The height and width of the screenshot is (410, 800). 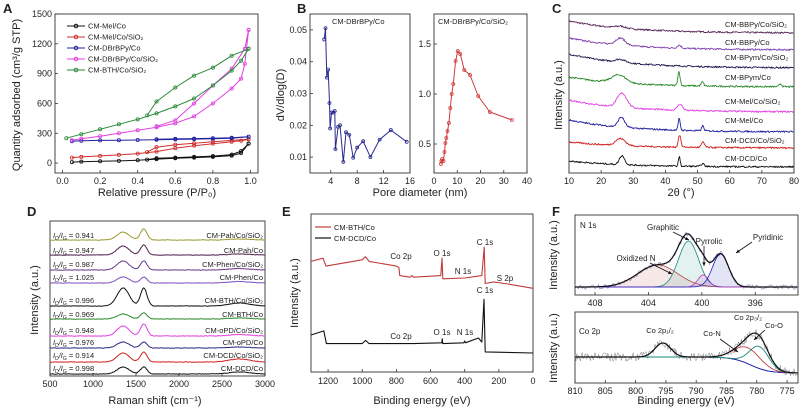 I want to click on id-ig-ratio-label: ID/IG = 1.025, so click(x=73, y=278).